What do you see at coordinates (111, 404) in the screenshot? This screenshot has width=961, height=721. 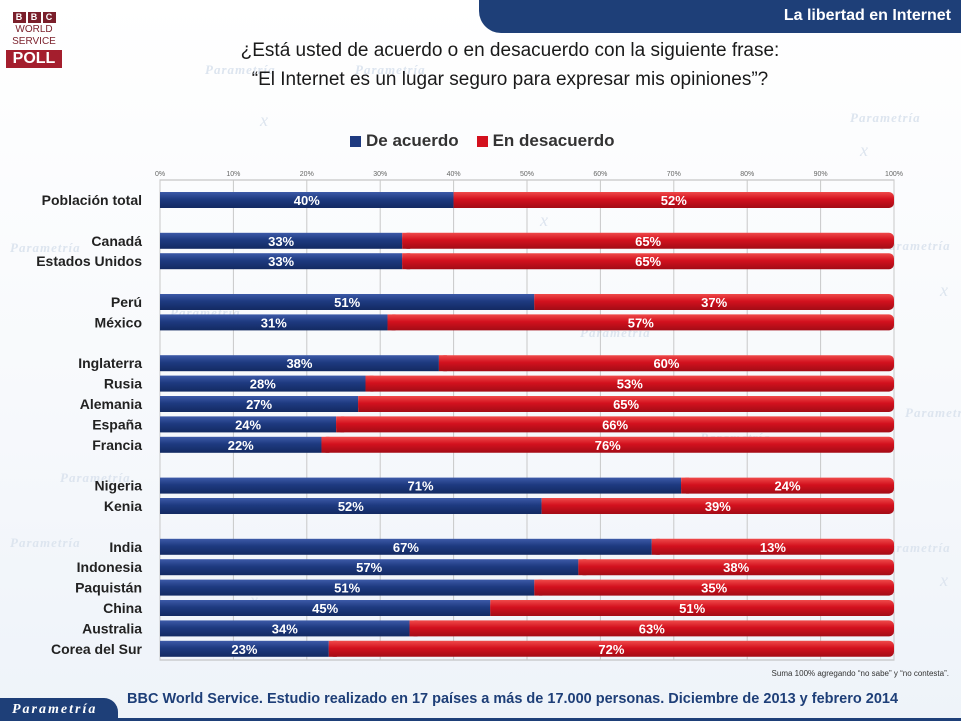 I see `category-label: Alemania` at bounding box center [111, 404].